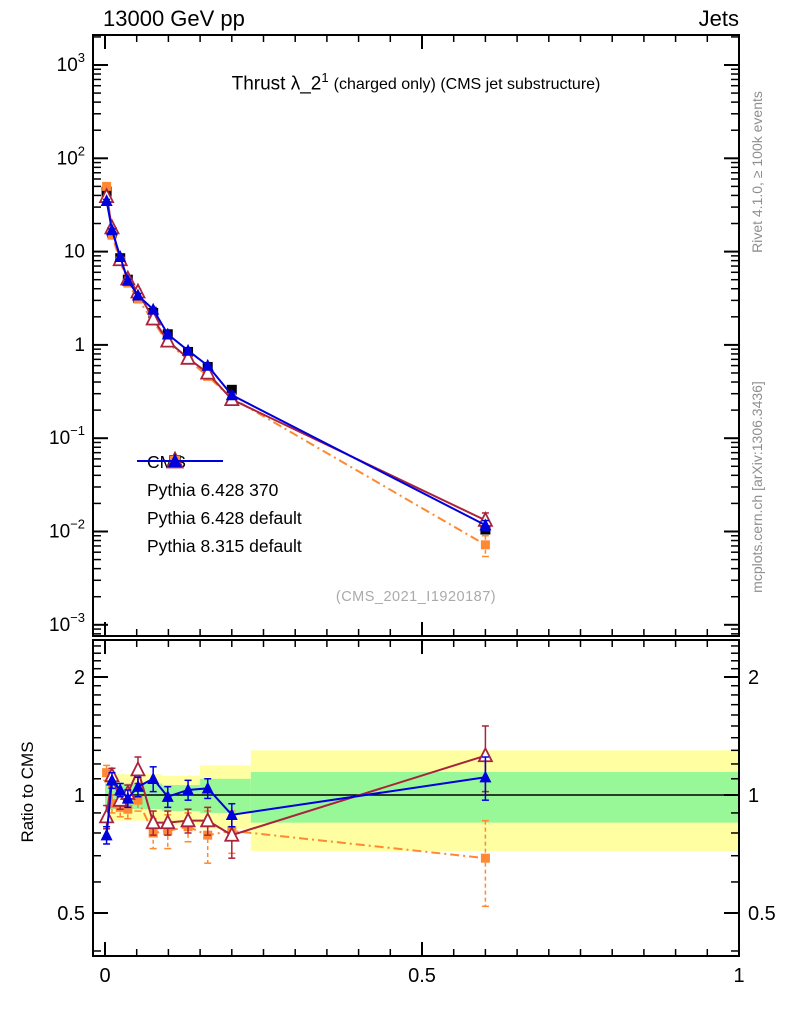  I want to click on main-y-tick-label: 10⁻³, so click(67, 623).